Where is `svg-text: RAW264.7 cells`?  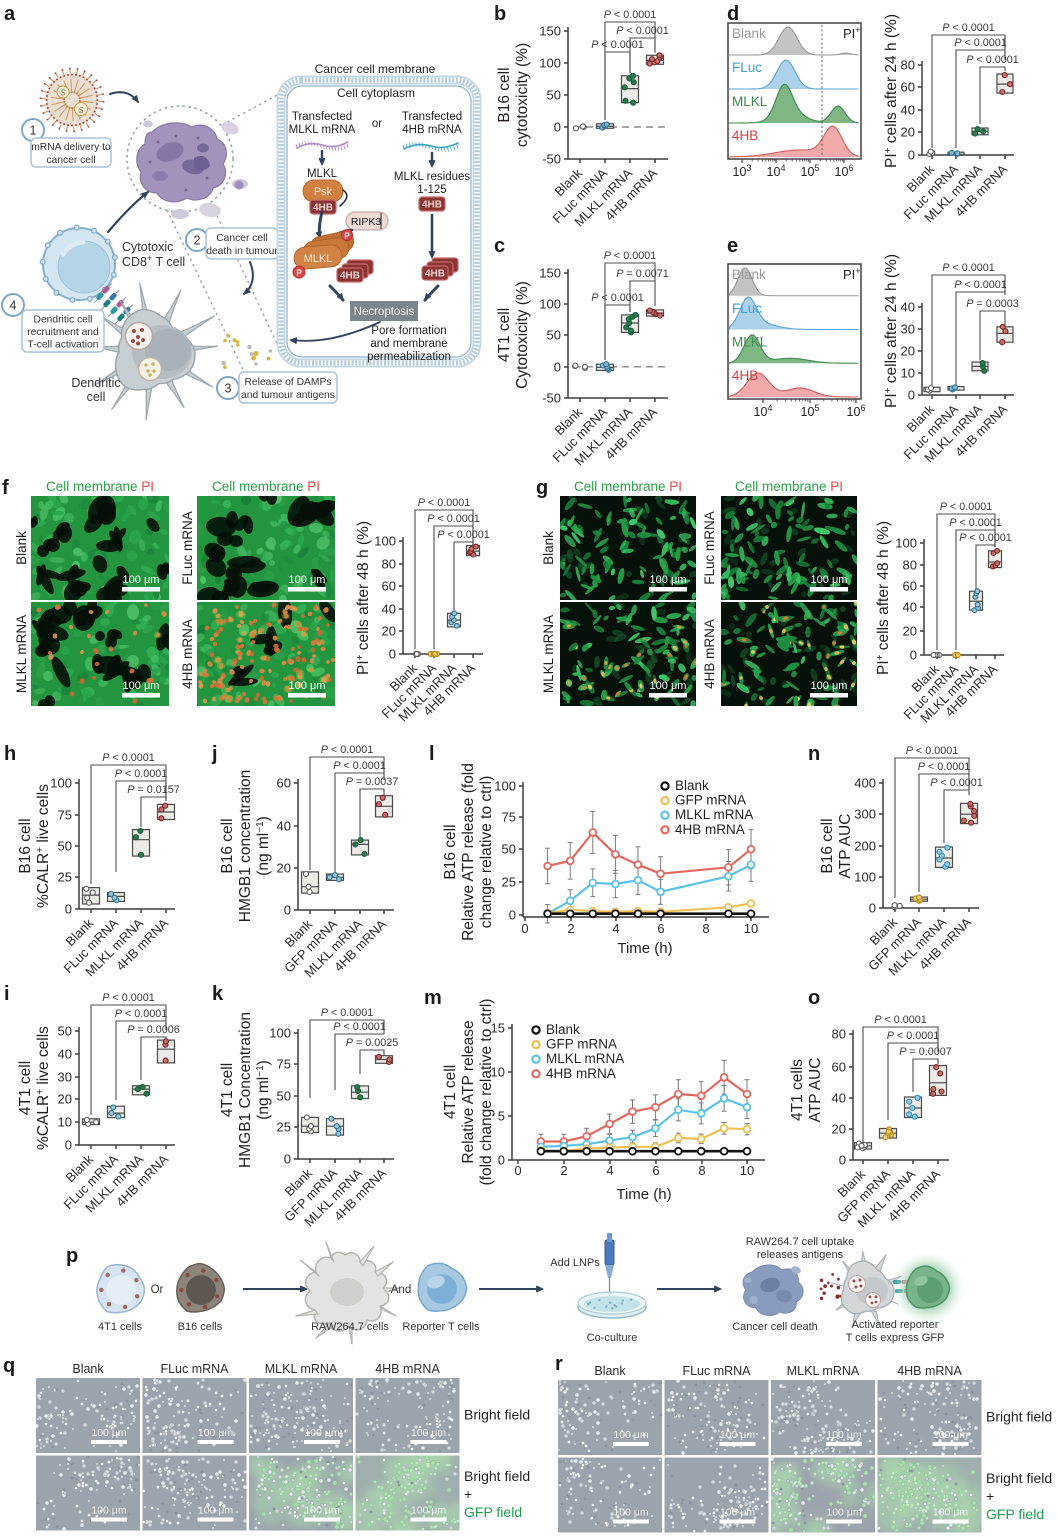
svg-text: RAW264.7 cells is located at coordinates (350, 1327).